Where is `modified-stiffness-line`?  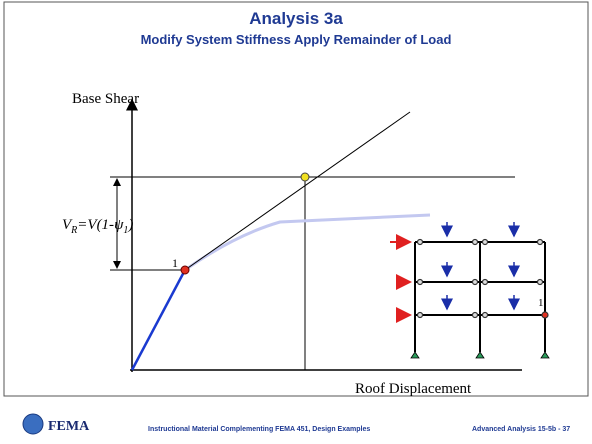
modified-stiffness-line is located at coordinates (297, 191).